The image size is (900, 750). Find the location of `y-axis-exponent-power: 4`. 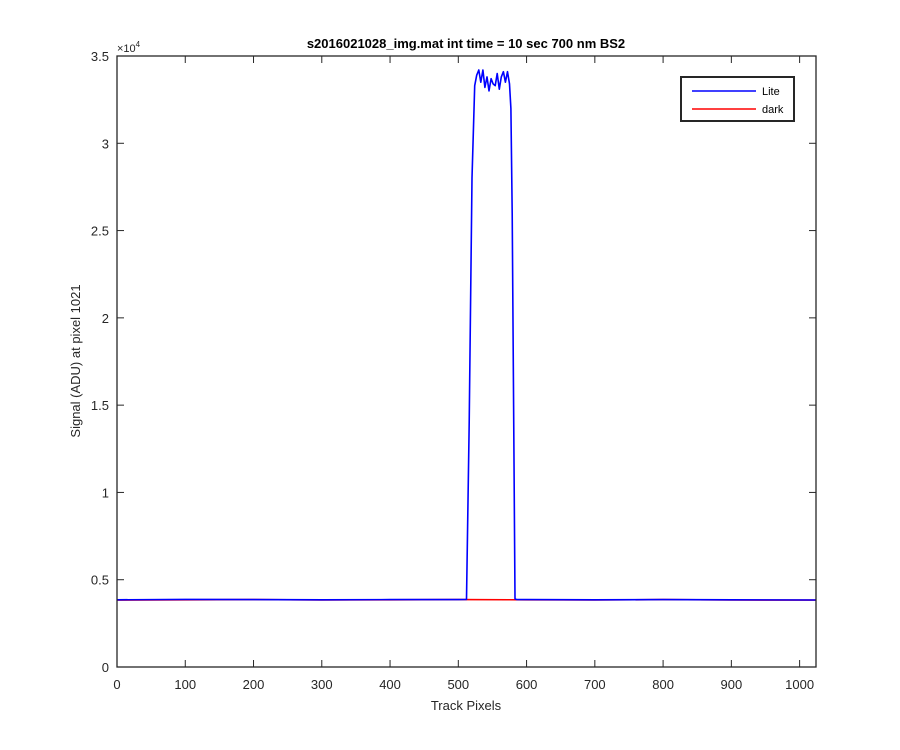

y-axis-exponent-power: 4 is located at coordinates (138, 44).